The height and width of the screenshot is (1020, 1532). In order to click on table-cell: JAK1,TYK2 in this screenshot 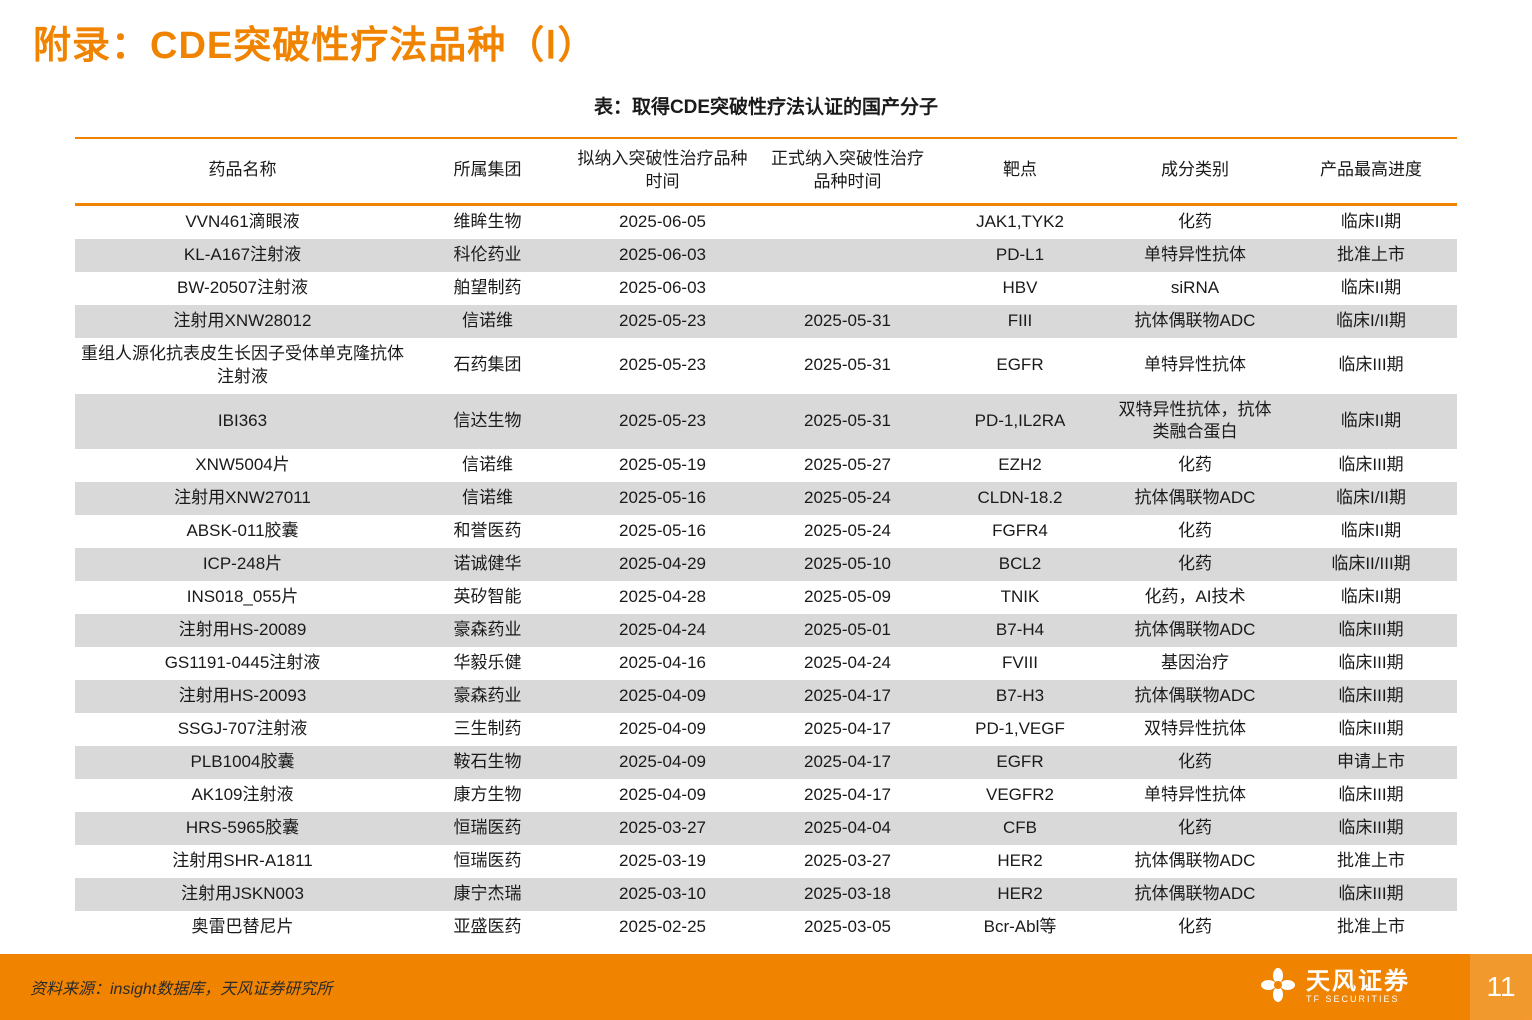, I will do `click(1020, 221)`.